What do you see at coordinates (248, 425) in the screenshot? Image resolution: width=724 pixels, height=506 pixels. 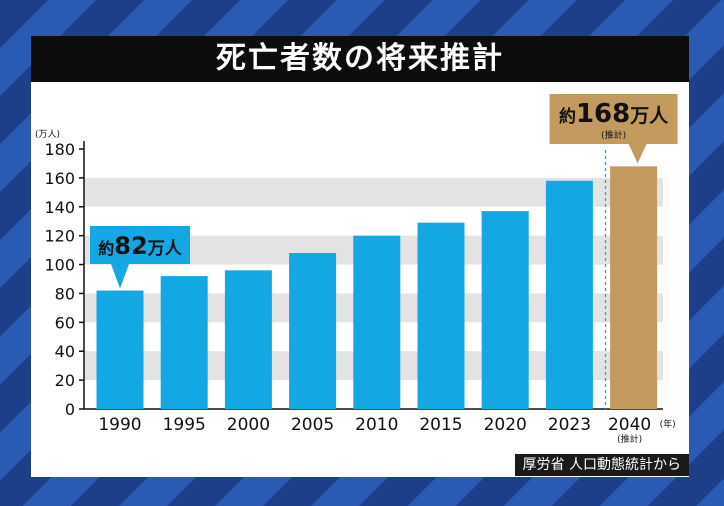 I see `x-tick-label: 2000` at bounding box center [248, 425].